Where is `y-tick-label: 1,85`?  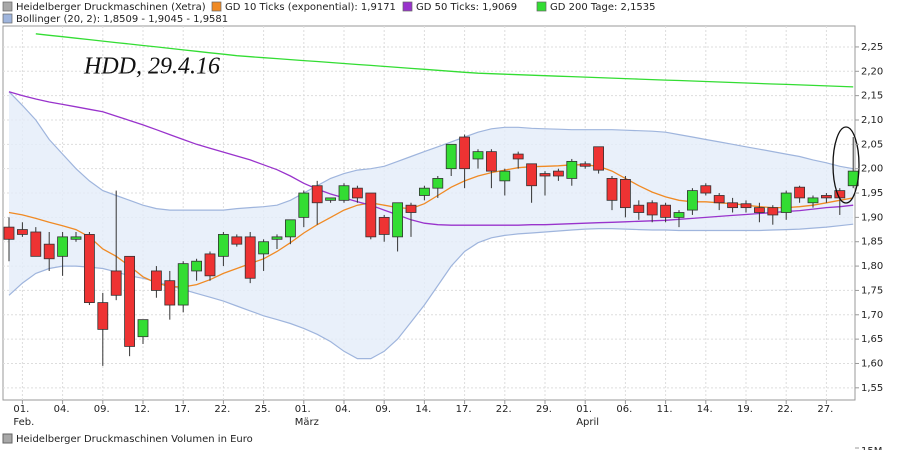 y-tick-label: 1,85 is located at coordinates (872, 242).